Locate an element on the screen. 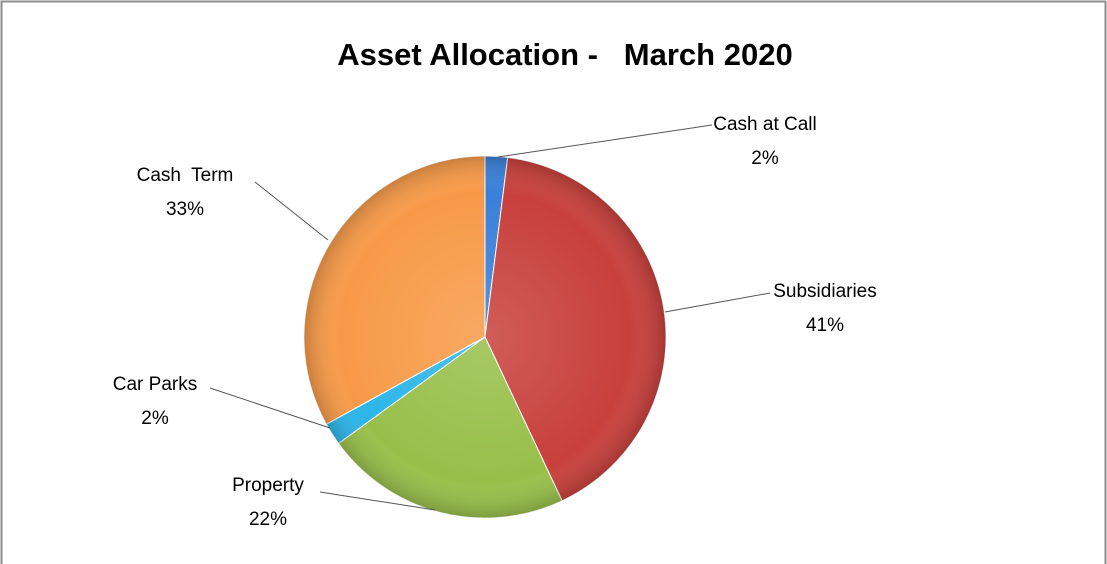 The width and height of the screenshot is (1107, 564). slice-label: Property is located at coordinates (268, 485).